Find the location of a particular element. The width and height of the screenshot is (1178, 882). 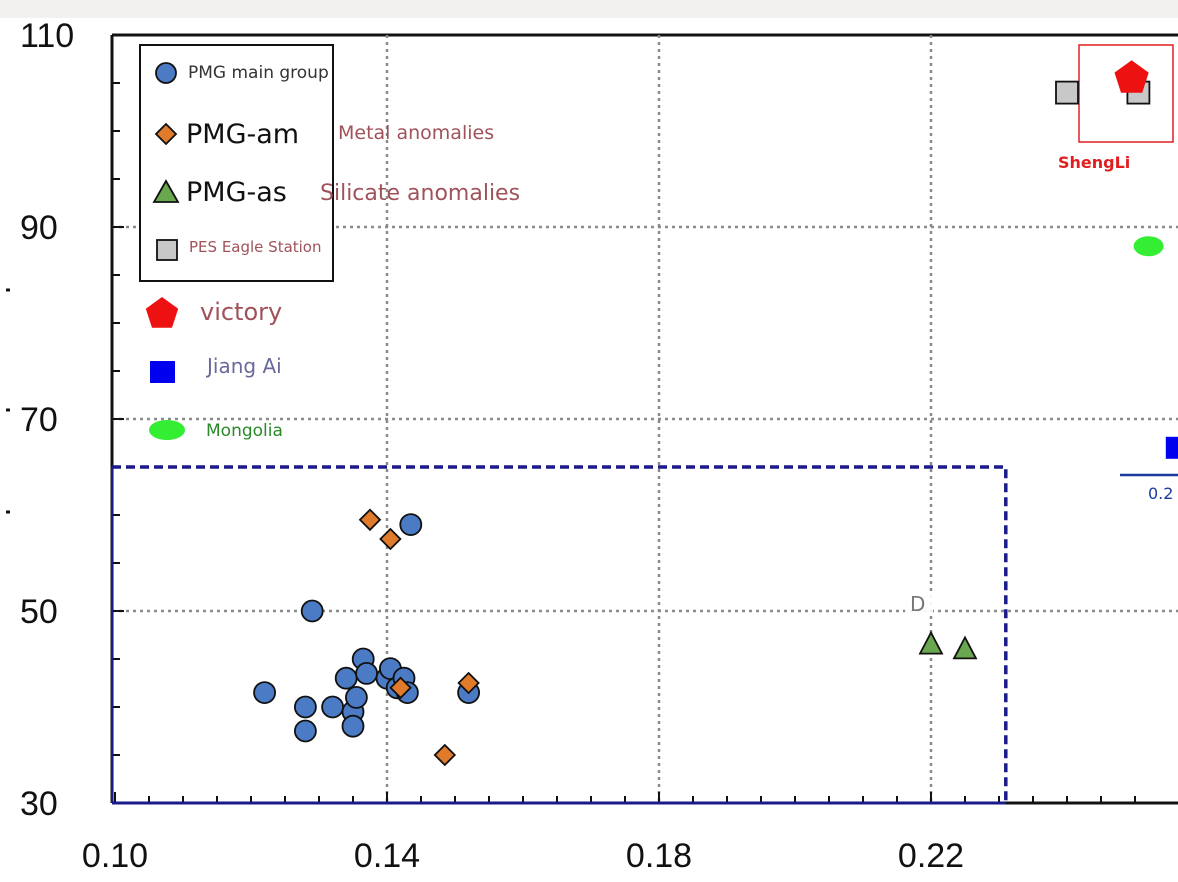

legend-note-metal-anomalies: Metal anomalies is located at coordinates (416, 133).